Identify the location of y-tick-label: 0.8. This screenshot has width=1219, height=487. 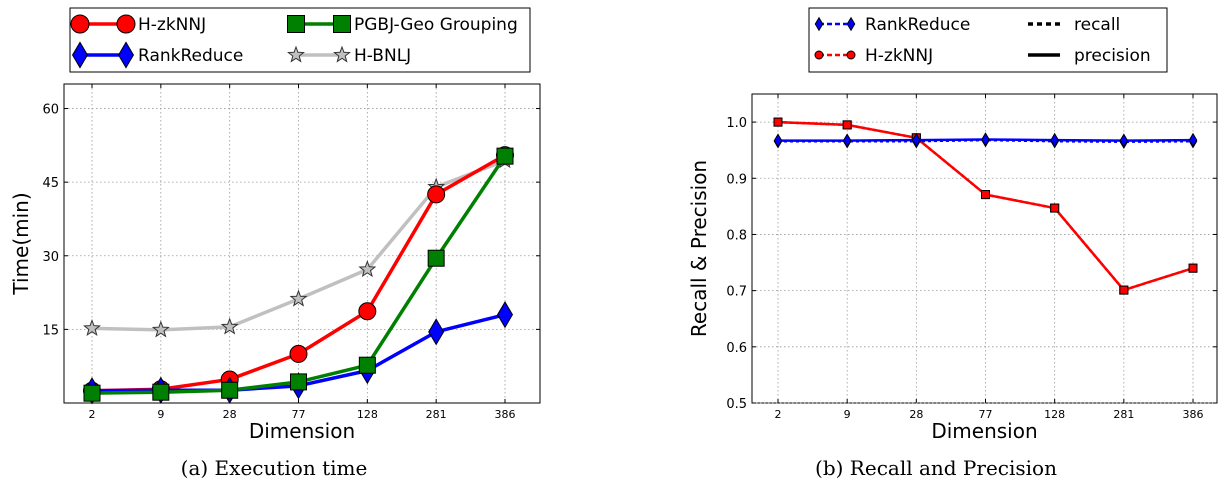
(736, 235).